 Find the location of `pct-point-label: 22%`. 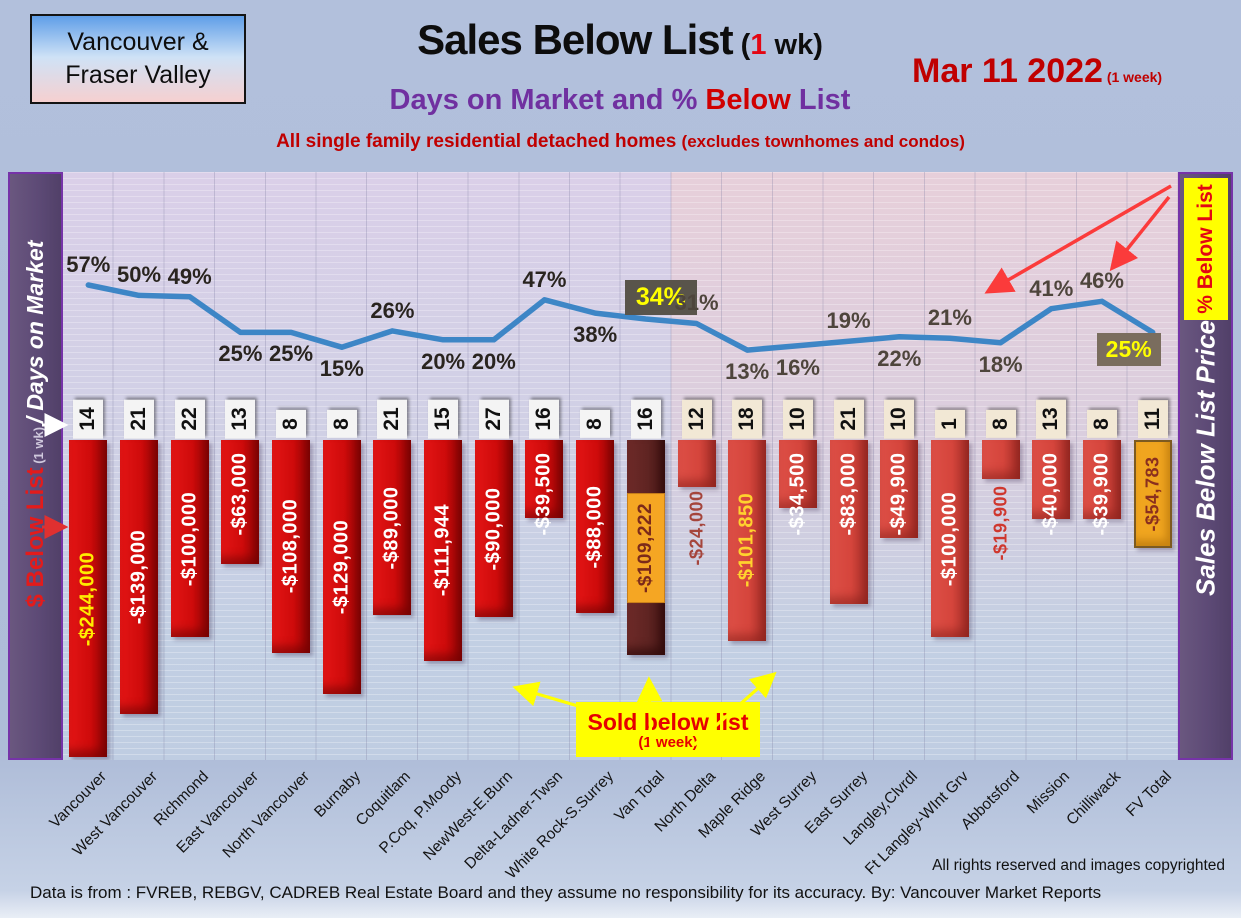

pct-point-label: 22% is located at coordinates (899, 358).